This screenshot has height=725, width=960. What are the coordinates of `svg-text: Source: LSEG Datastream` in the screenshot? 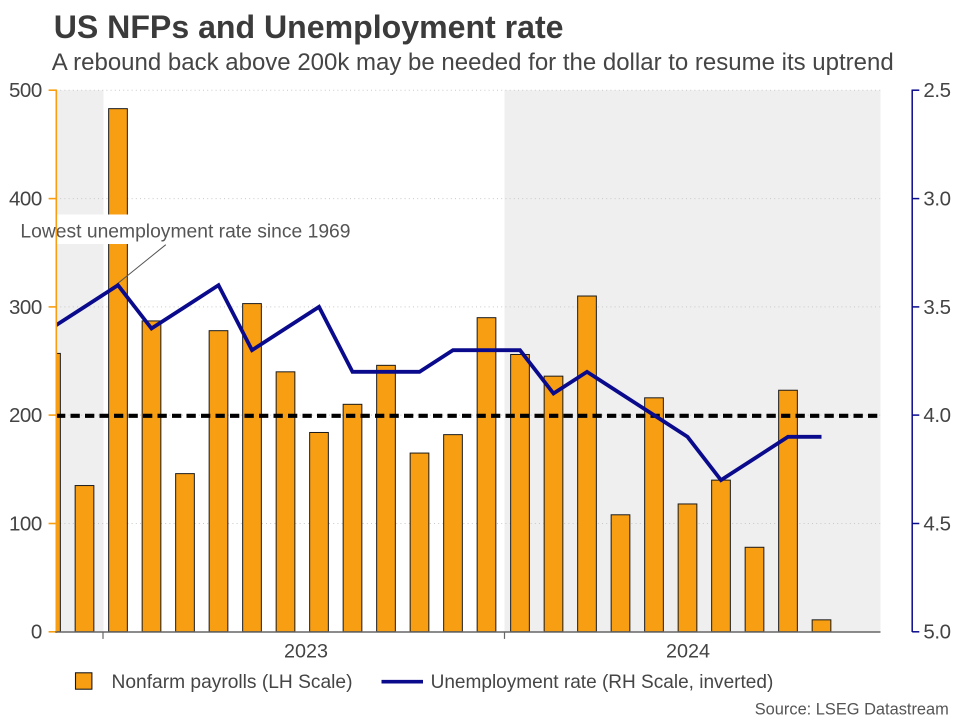 It's located at (852, 709).